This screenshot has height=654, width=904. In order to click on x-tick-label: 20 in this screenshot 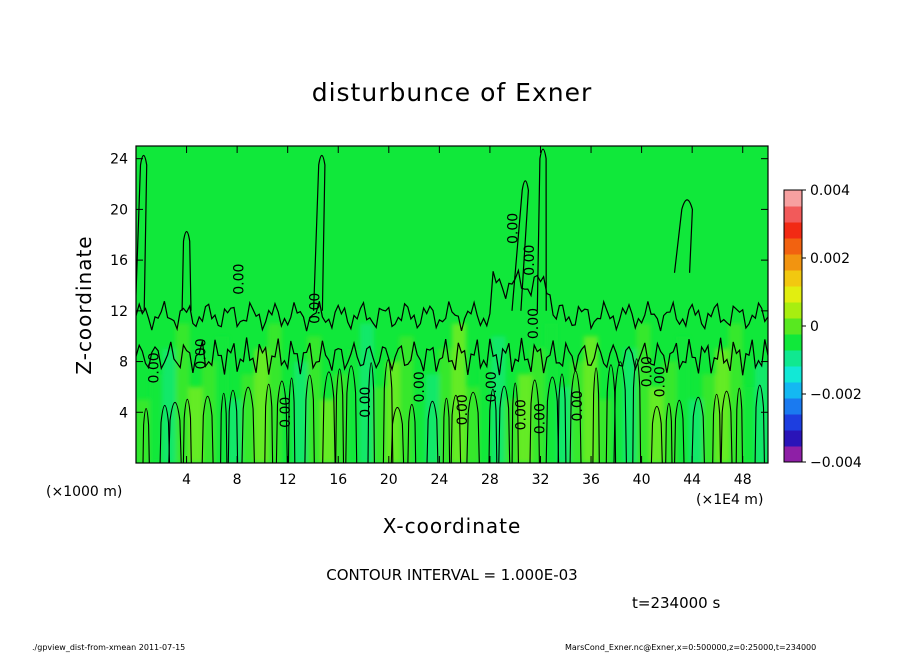, I will do `click(389, 480)`.